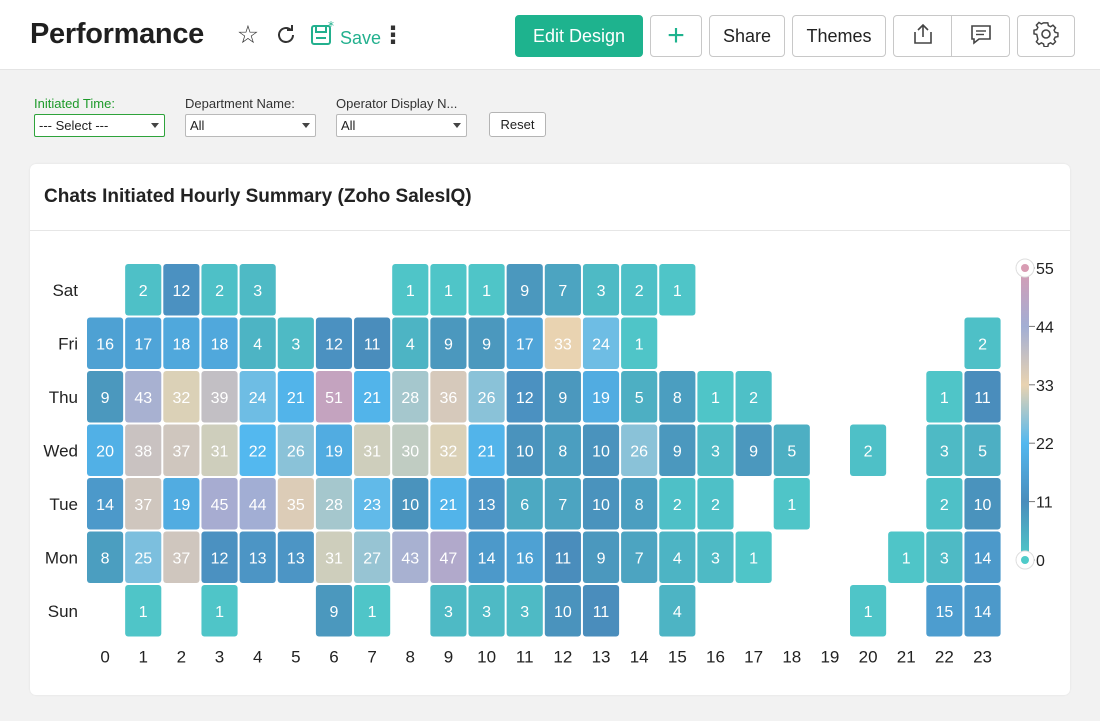 Image resolution: width=1100 pixels, height=721 pixels. I want to click on cell-value-label: 5, so click(791, 451).